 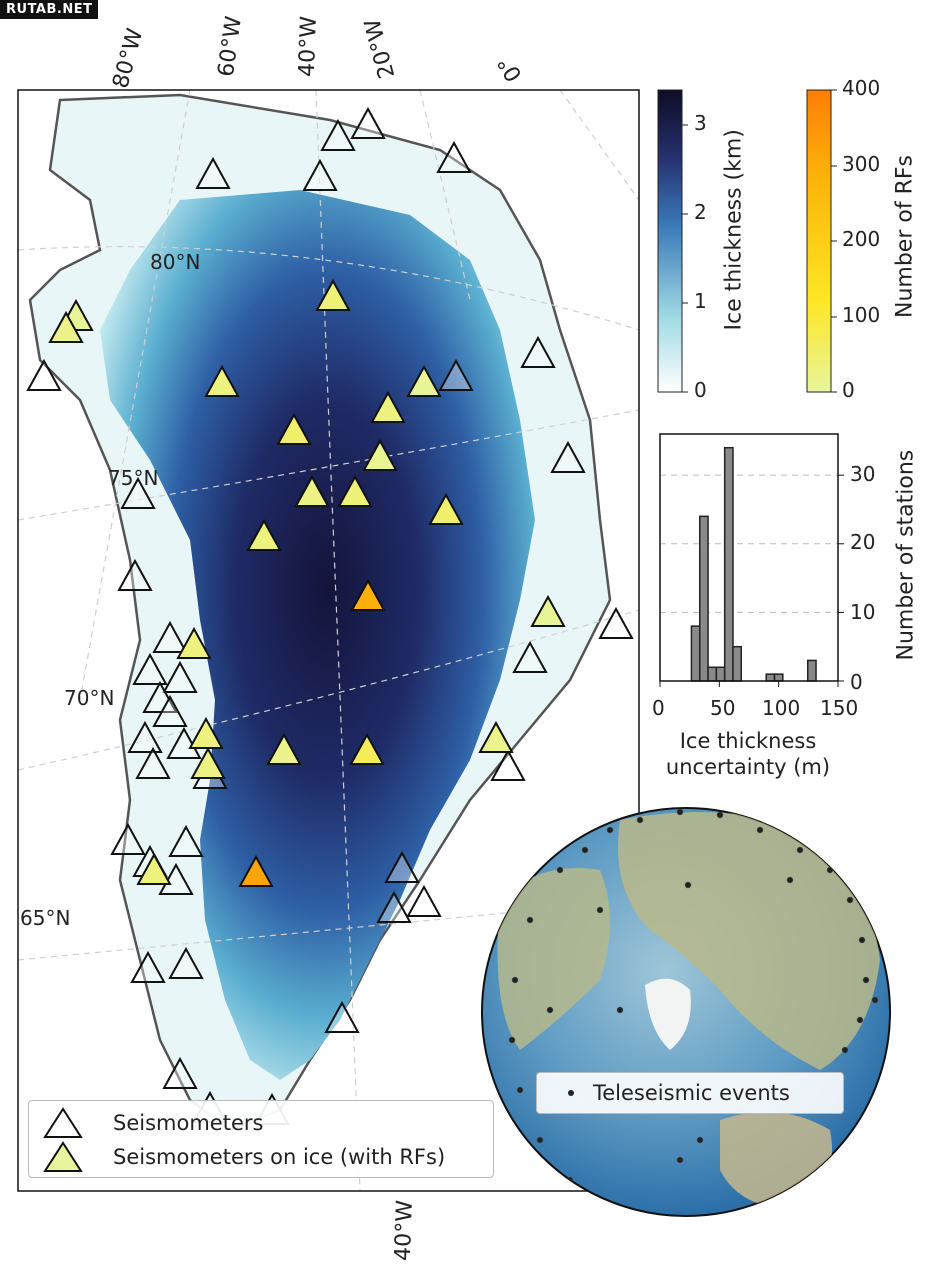 What do you see at coordinates (700, 123) in the screenshot?
I see `ice-tick-3: 3` at bounding box center [700, 123].